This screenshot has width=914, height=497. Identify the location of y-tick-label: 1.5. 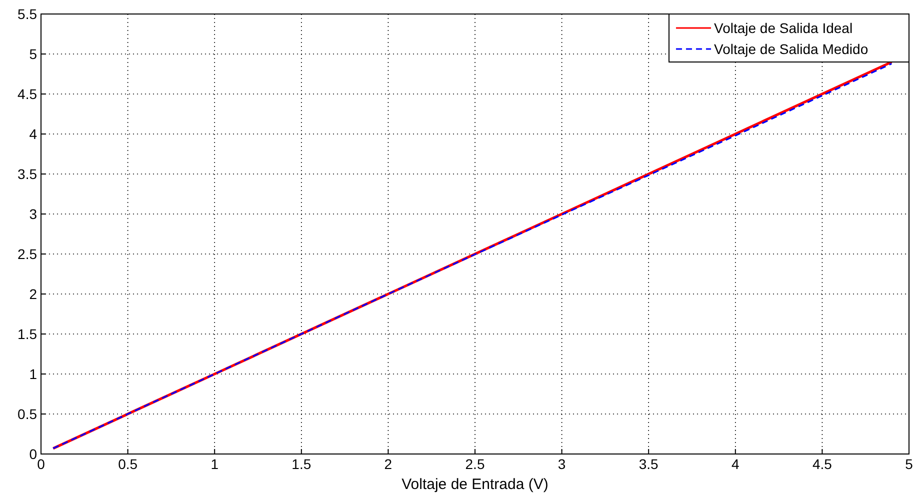
(28, 334).